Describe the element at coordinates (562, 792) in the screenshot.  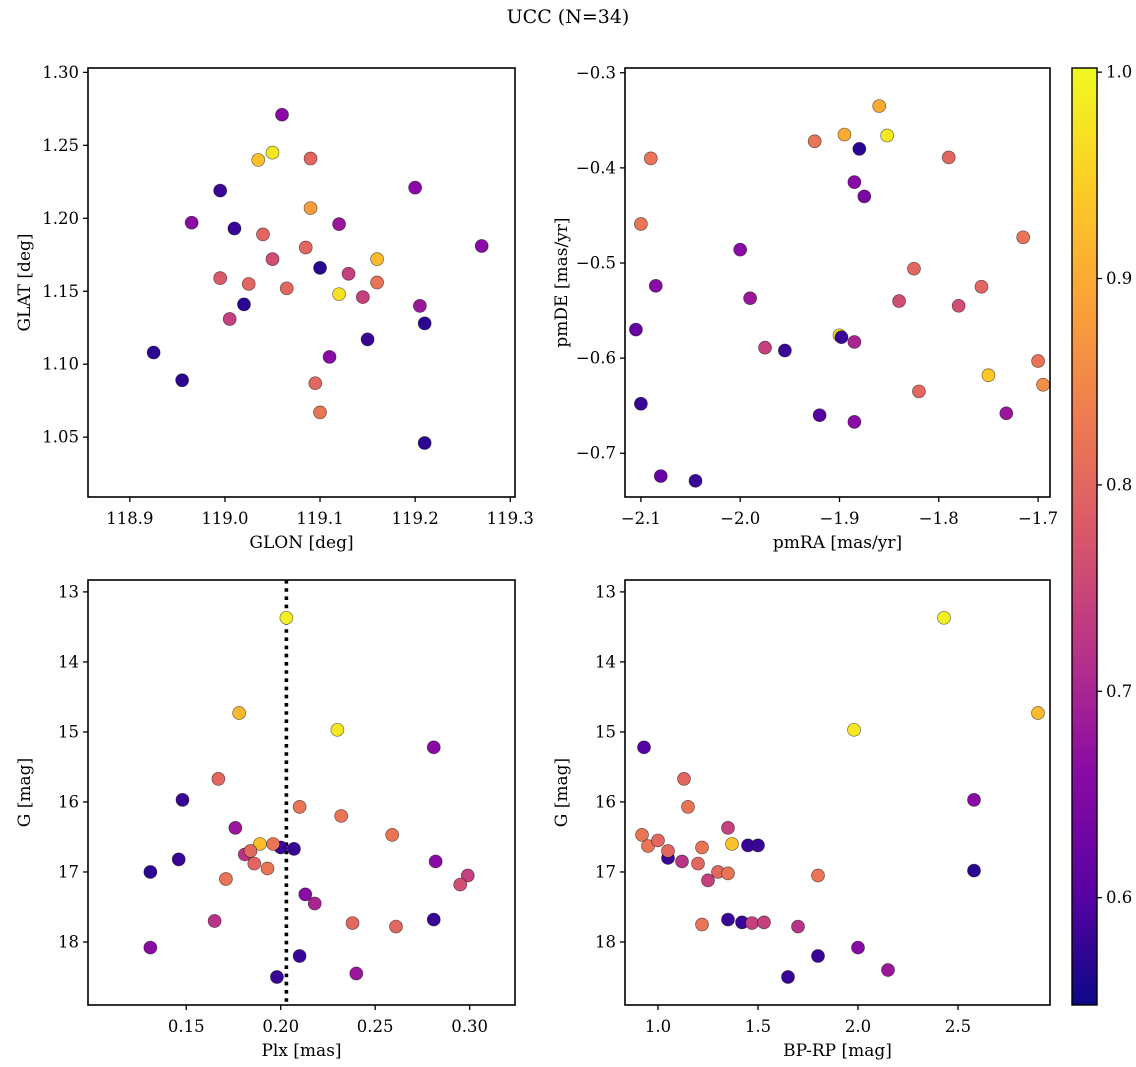
I see `y-axis-label: G [mag]` at that location.